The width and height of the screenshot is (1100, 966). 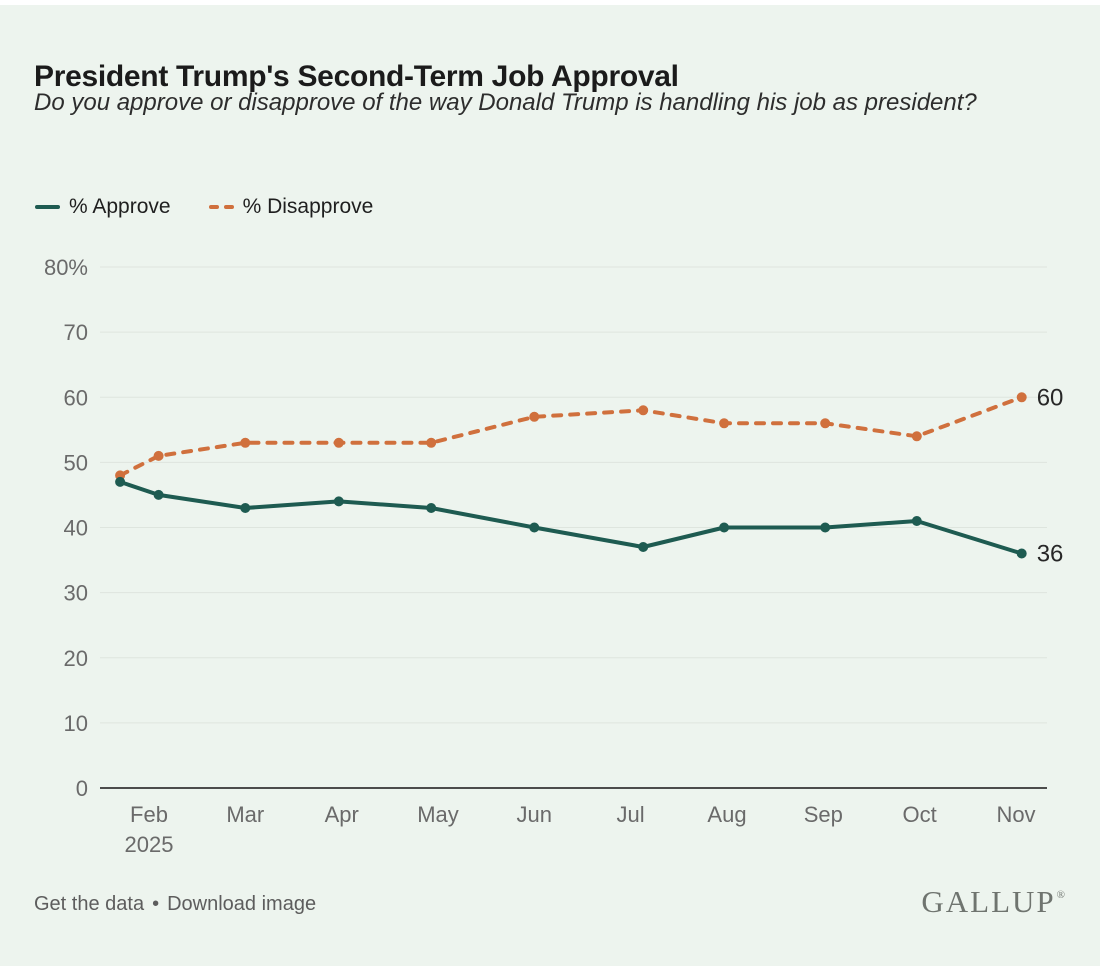 What do you see at coordinates (245, 814) in the screenshot?
I see `x-tick-label: Mar` at bounding box center [245, 814].